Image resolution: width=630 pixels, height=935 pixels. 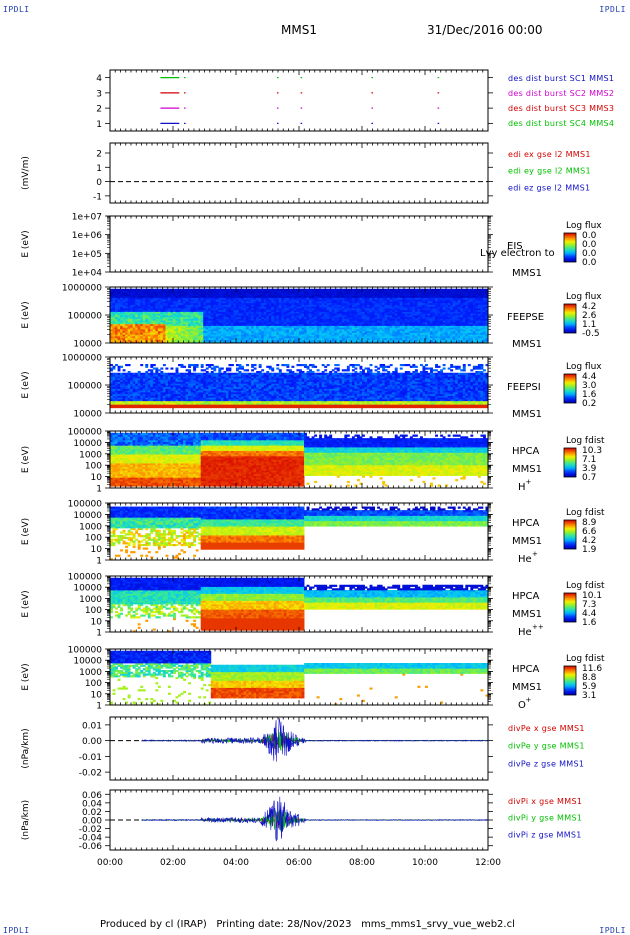 What do you see at coordinates (99, 79) in the screenshot?
I see `y-tick-label: 4` at bounding box center [99, 79].